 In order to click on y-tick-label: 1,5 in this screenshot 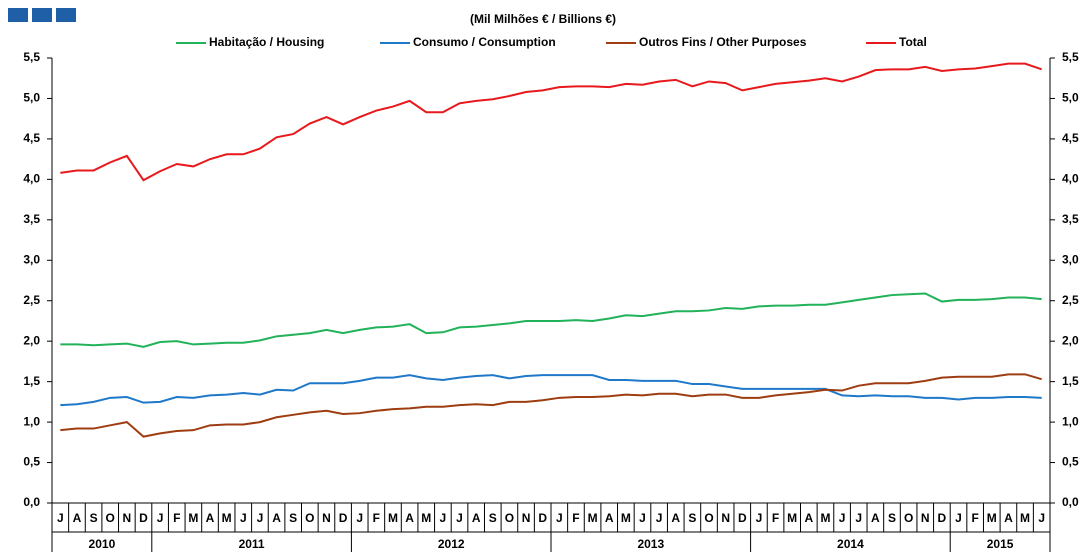, I will do `click(31, 381)`.